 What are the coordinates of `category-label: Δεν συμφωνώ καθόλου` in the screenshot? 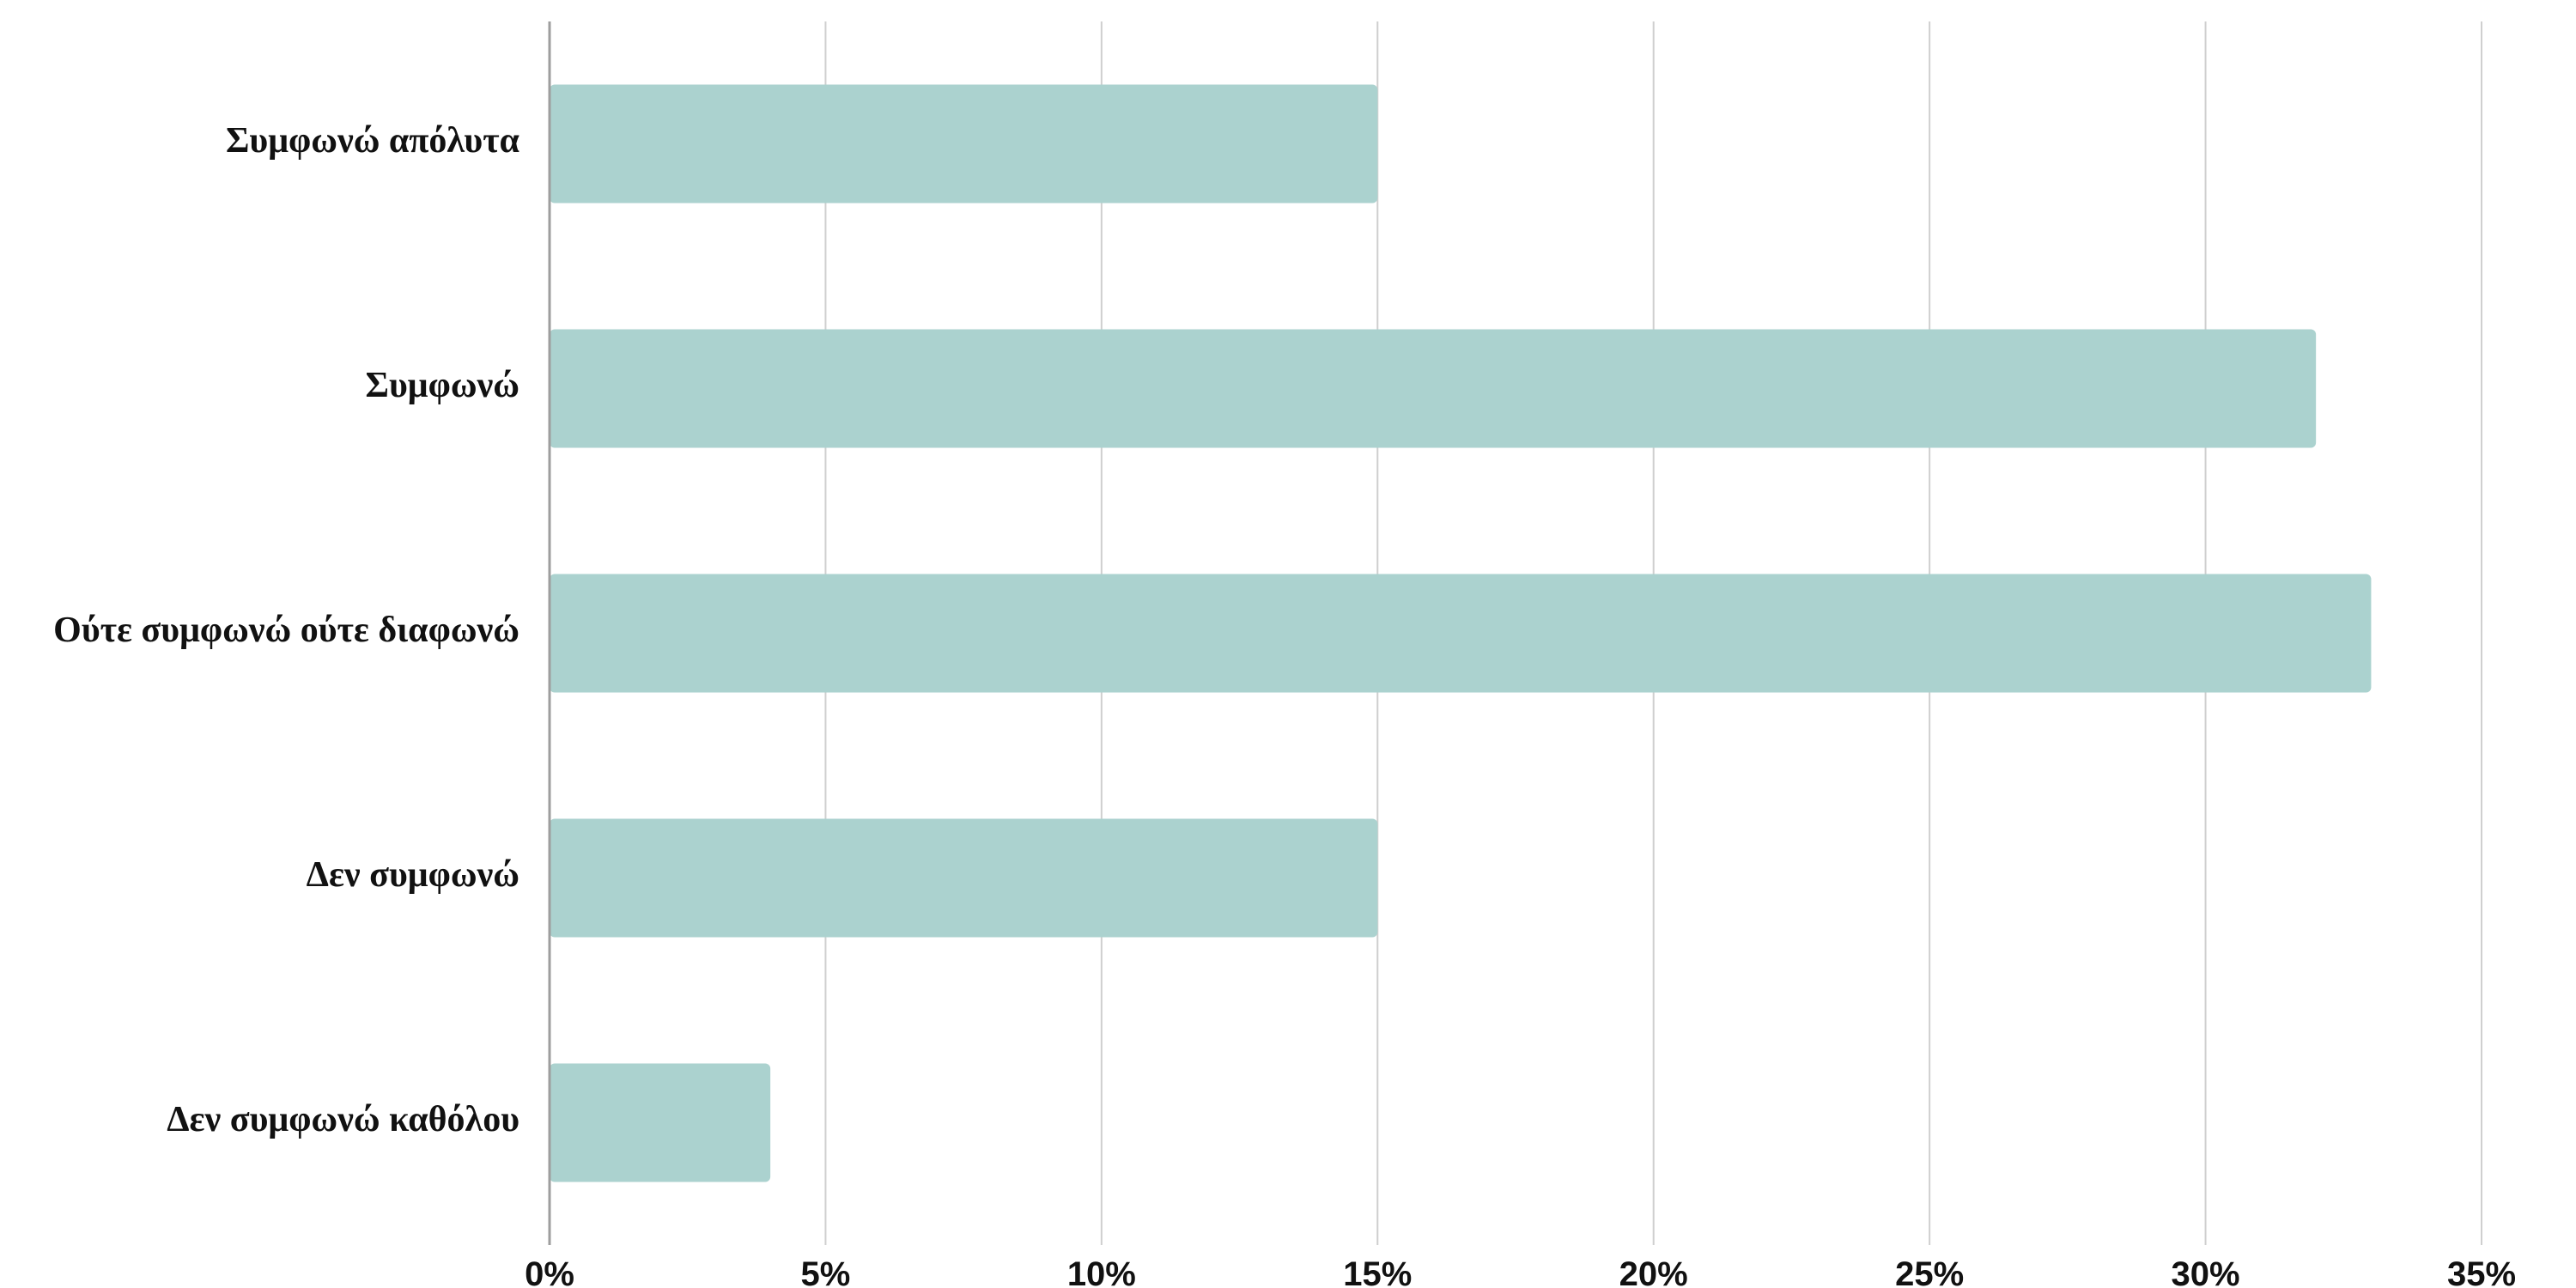 It's located at (343, 1119).